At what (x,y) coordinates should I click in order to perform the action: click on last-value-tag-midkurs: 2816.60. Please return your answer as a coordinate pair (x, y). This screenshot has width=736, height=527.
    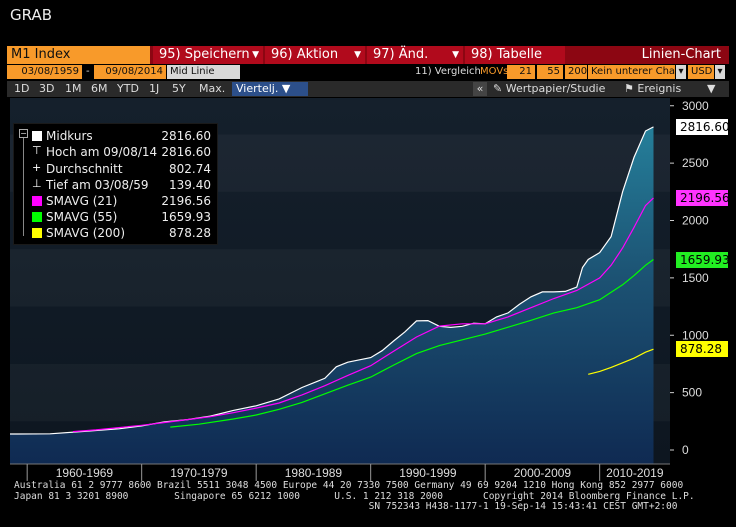
    Looking at the image, I should click on (703, 126).